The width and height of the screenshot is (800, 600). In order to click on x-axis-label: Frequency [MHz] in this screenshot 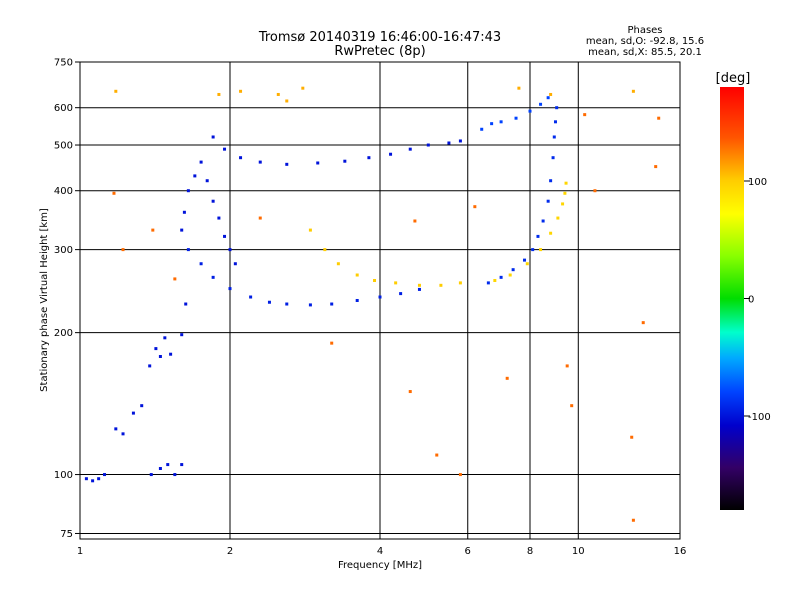, I will do `click(380, 565)`.